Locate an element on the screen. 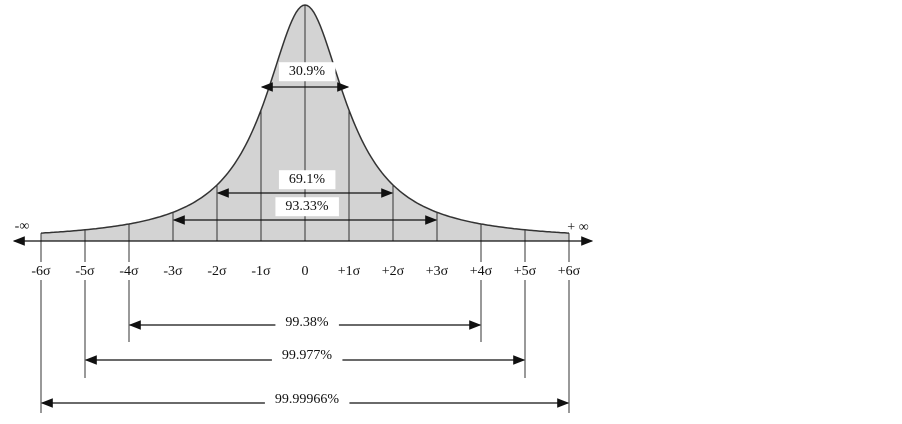 This screenshot has width=902, height=424. sigma-label: -3σ is located at coordinates (173, 271).